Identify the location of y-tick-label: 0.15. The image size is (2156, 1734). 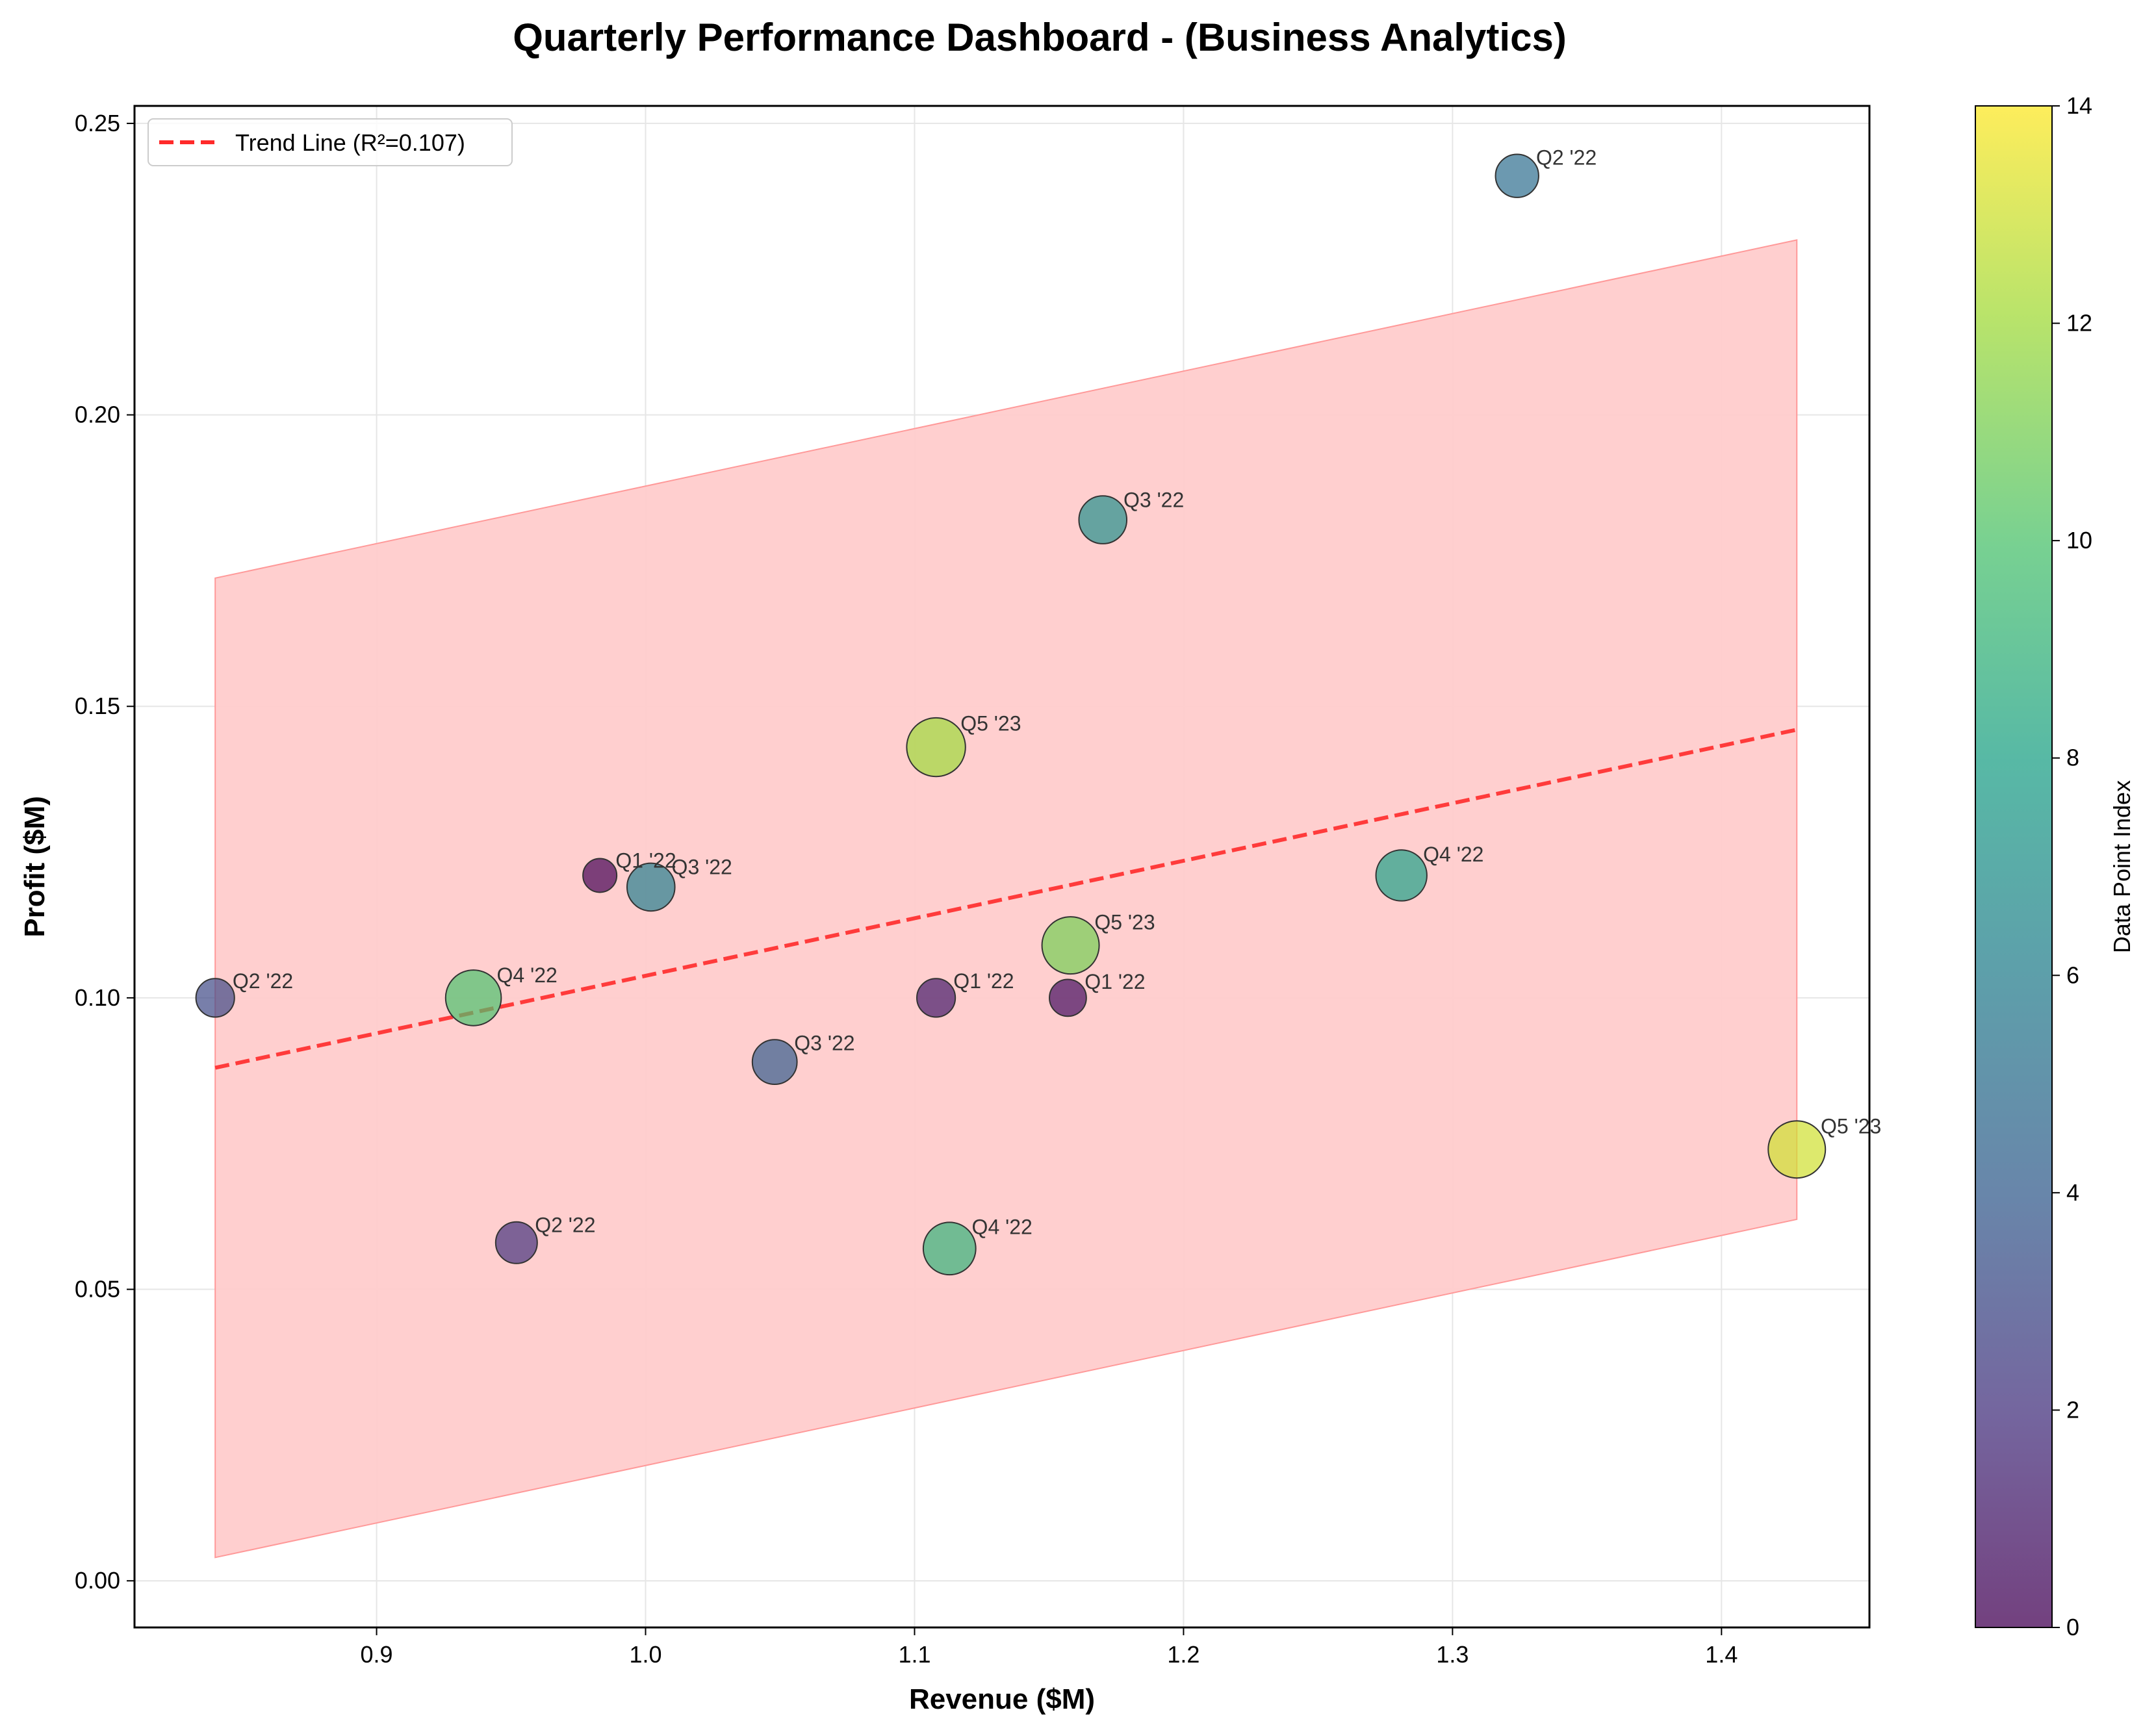
(97, 706).